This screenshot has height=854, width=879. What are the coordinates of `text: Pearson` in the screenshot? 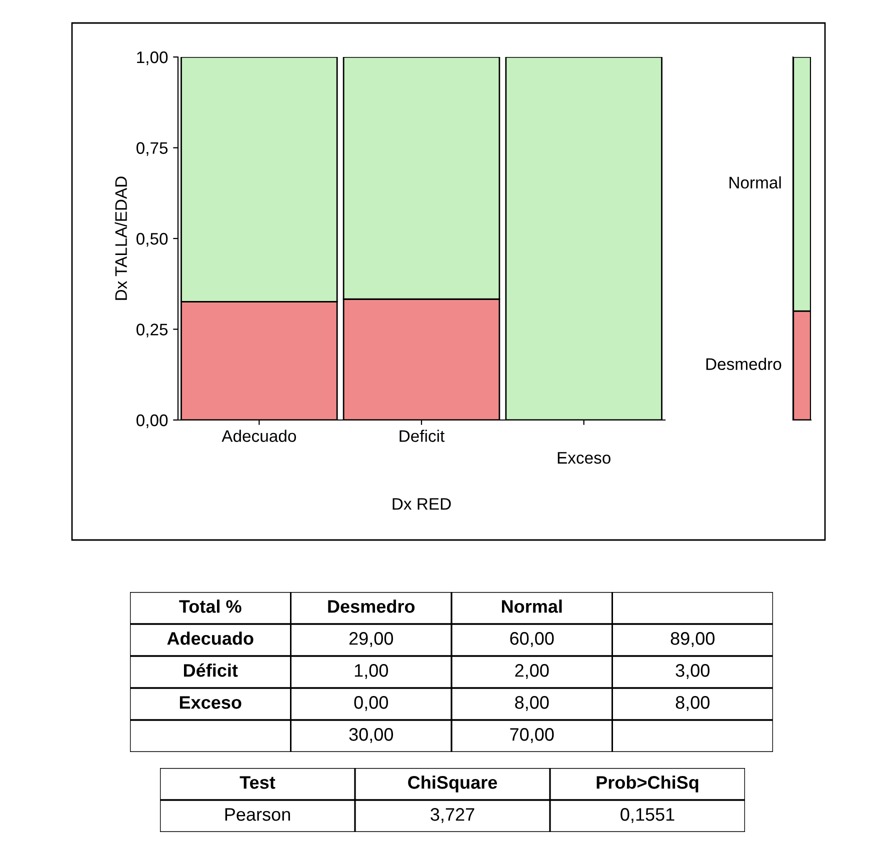 It's located at (257, 814).